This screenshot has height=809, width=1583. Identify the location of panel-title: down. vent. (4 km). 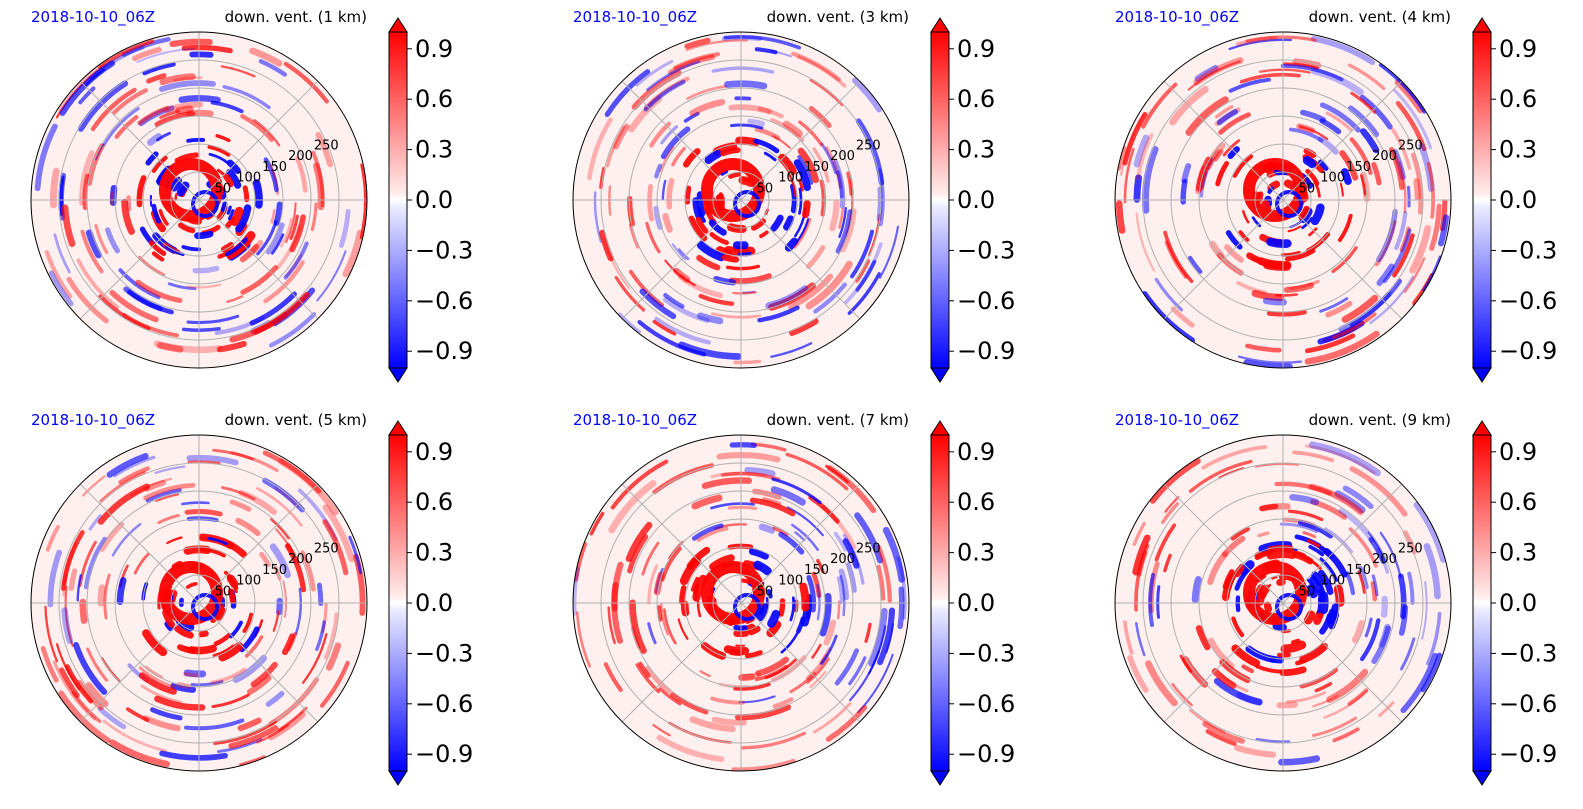
(1380, 17).